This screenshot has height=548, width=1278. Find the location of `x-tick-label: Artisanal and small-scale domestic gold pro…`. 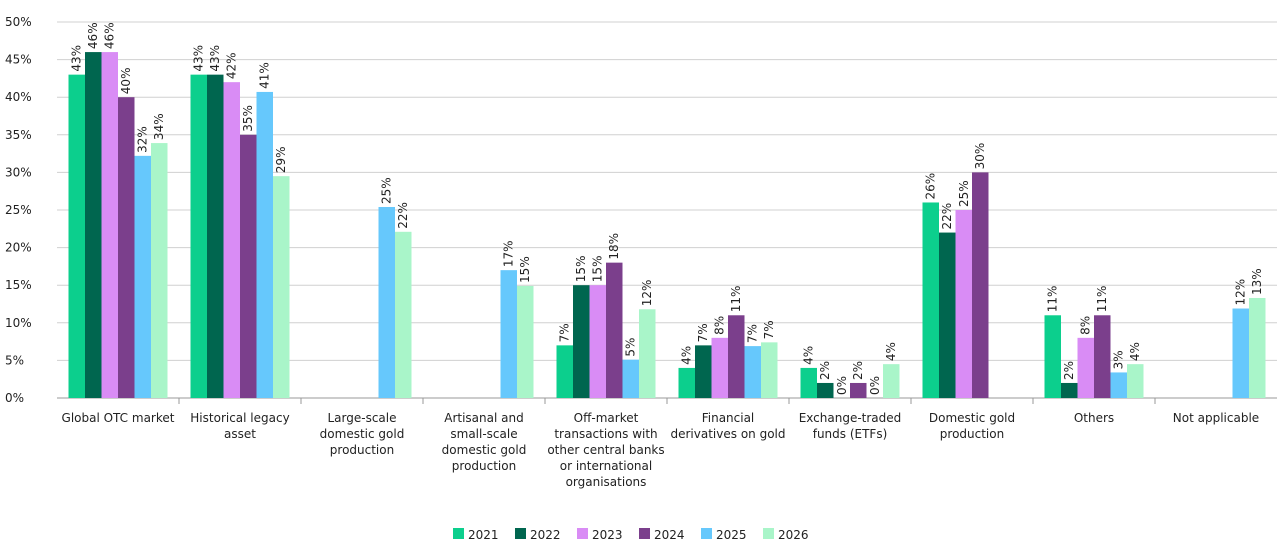

x-tick-label: Artisanal and small-scale domestic gold pro… is located at coordinates (484, 442).